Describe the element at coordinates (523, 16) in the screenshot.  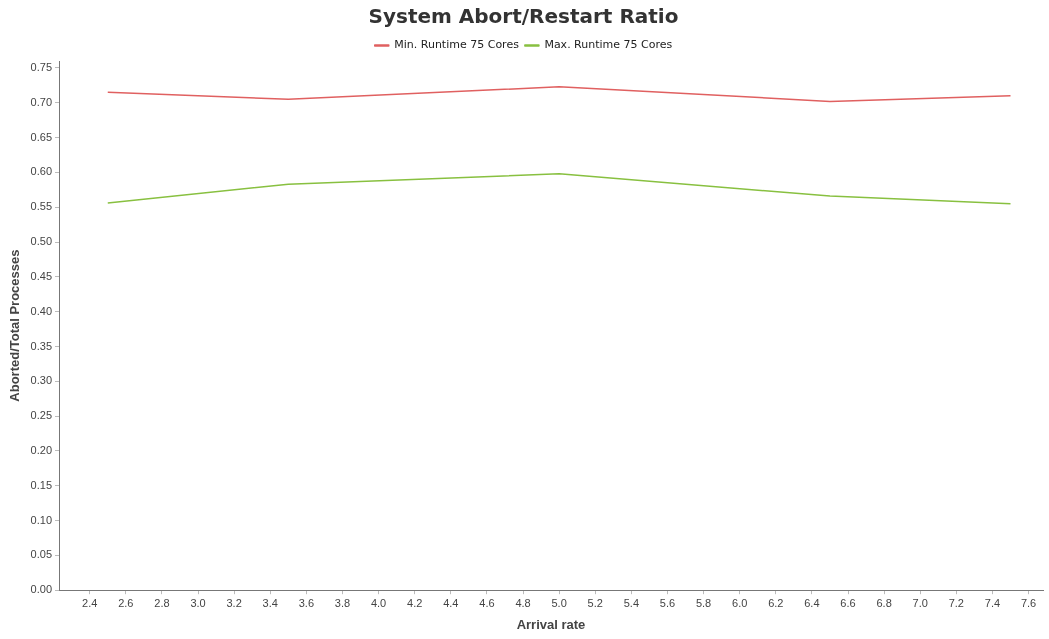
I see `chart-title: System Abort/Restart Ratio` at that location.